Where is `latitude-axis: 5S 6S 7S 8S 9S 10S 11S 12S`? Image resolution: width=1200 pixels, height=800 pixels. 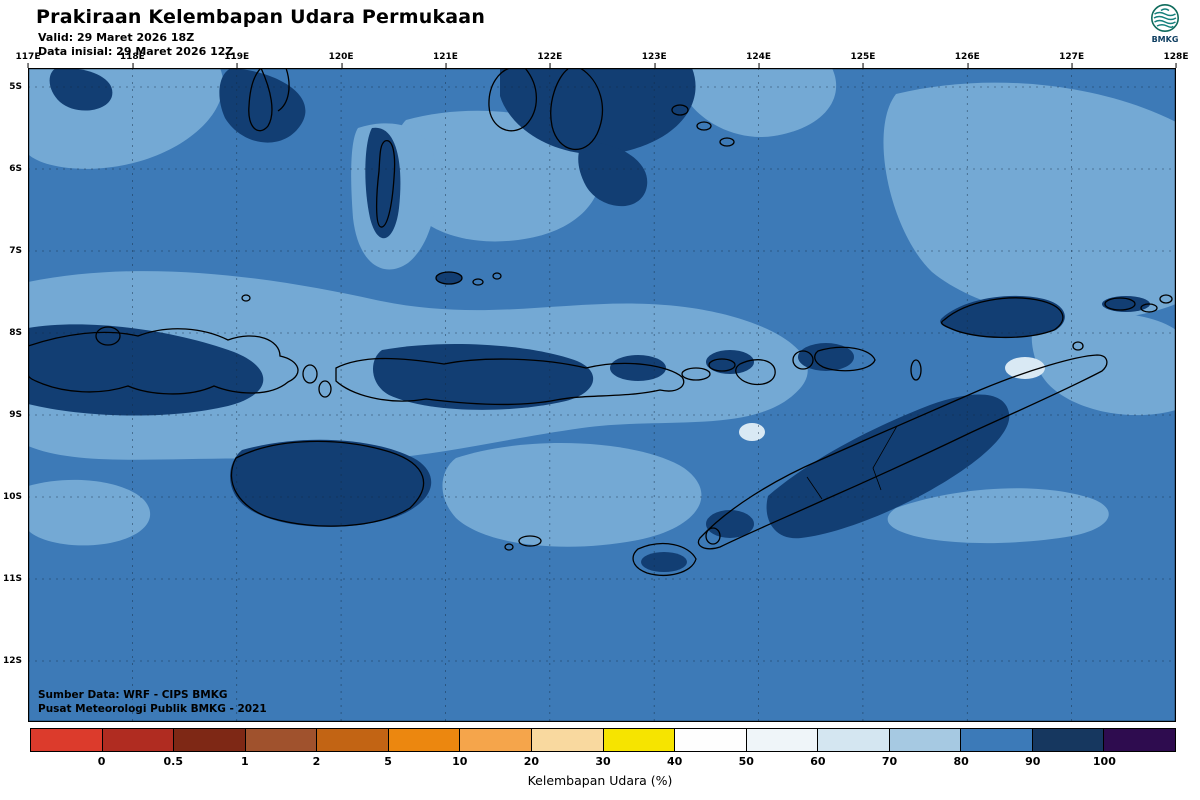 latitude-axis: 5S 6S 7S 8S 9S 10S 11S 12S is located at coordinates (13, 395).